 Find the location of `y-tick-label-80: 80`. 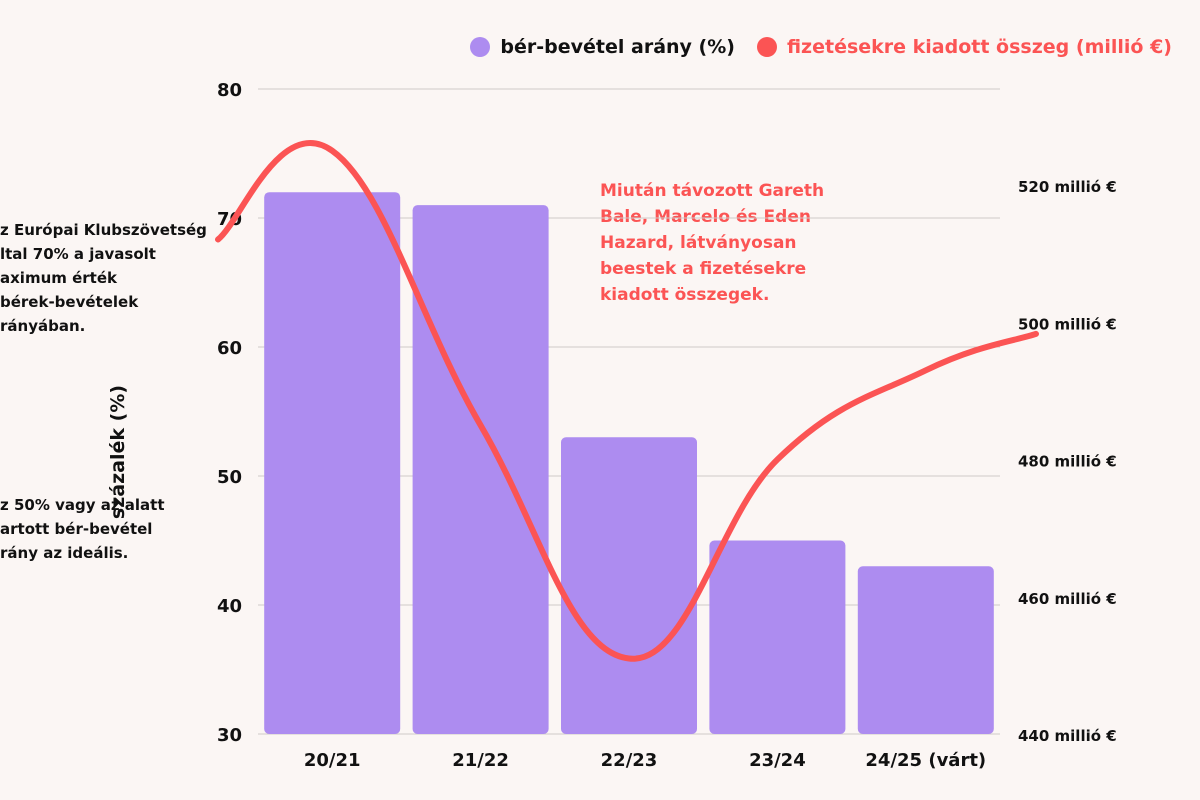

y-tick-label-80: 80 is located at coordinates (229, 90).